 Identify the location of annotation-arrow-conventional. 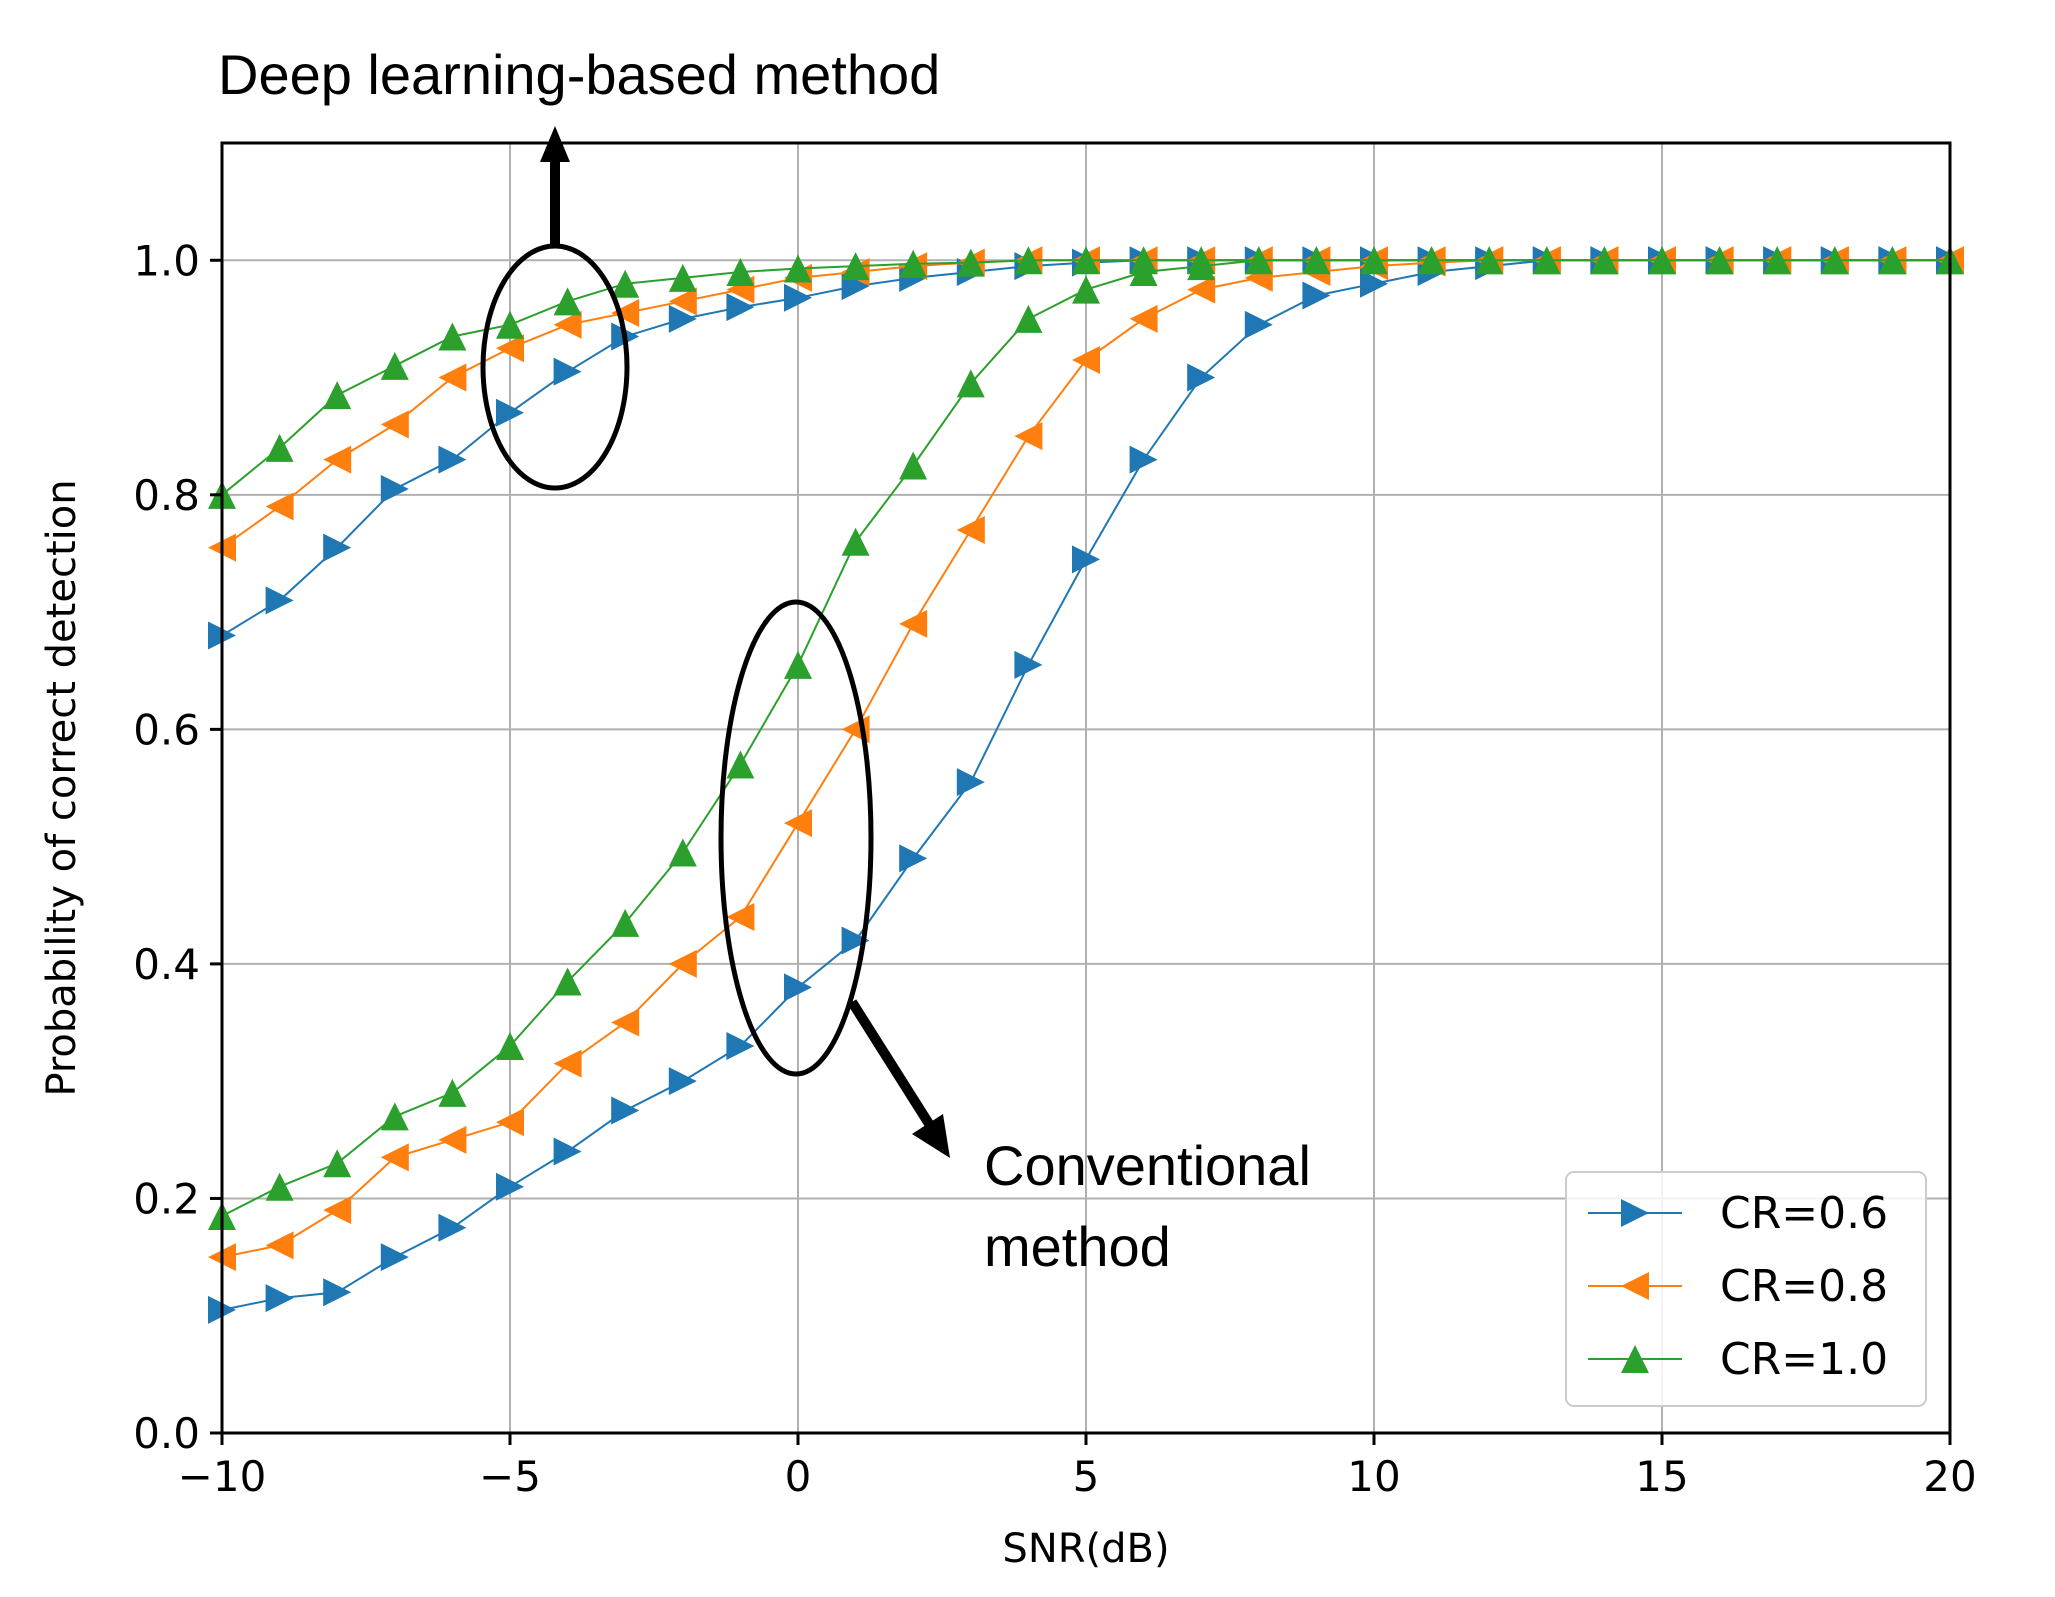
(891, 1064).